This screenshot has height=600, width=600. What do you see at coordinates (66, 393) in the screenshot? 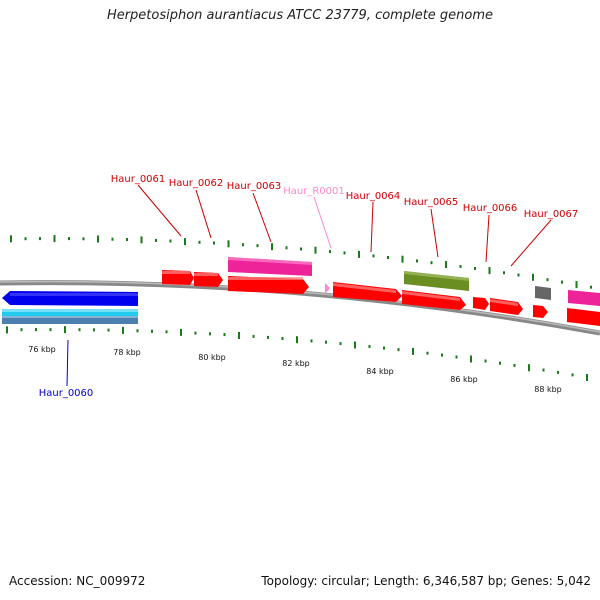
I see `gene-label: Haur_0060` at bounding box center [66, 393].